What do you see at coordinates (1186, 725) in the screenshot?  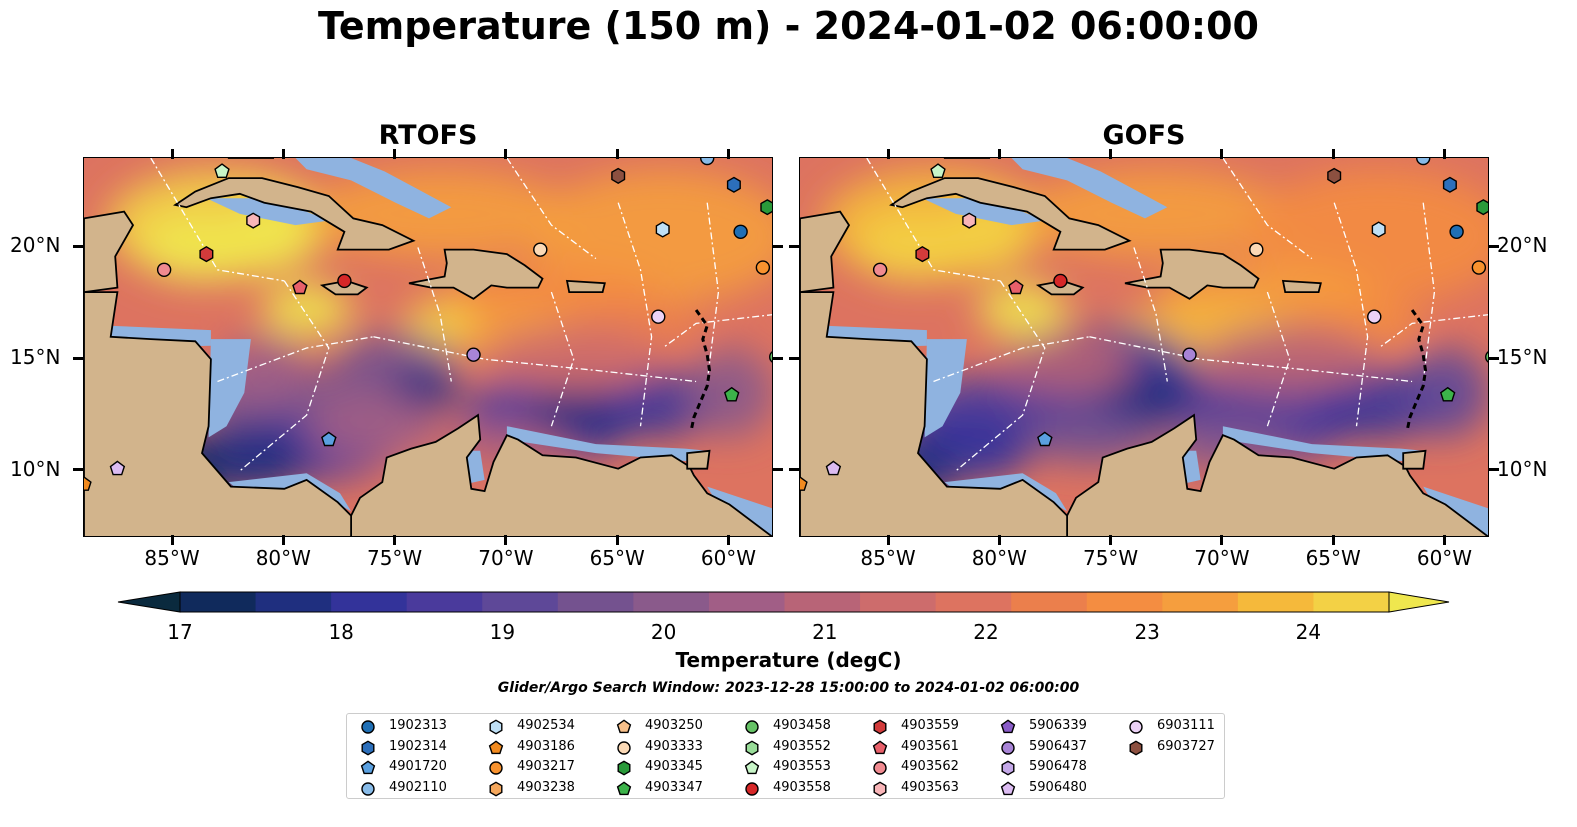 I see `legend-label: 6903111` at bounding box center [1186, 725].